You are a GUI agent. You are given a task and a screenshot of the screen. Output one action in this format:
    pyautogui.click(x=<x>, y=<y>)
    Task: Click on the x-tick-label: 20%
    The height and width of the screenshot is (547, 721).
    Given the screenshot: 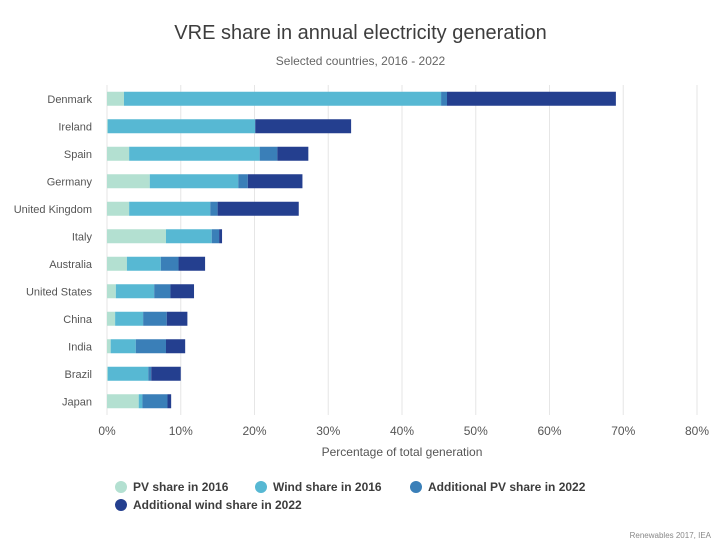 What is the action you would take?
    pyautogui.click(x=254, y=431)
    